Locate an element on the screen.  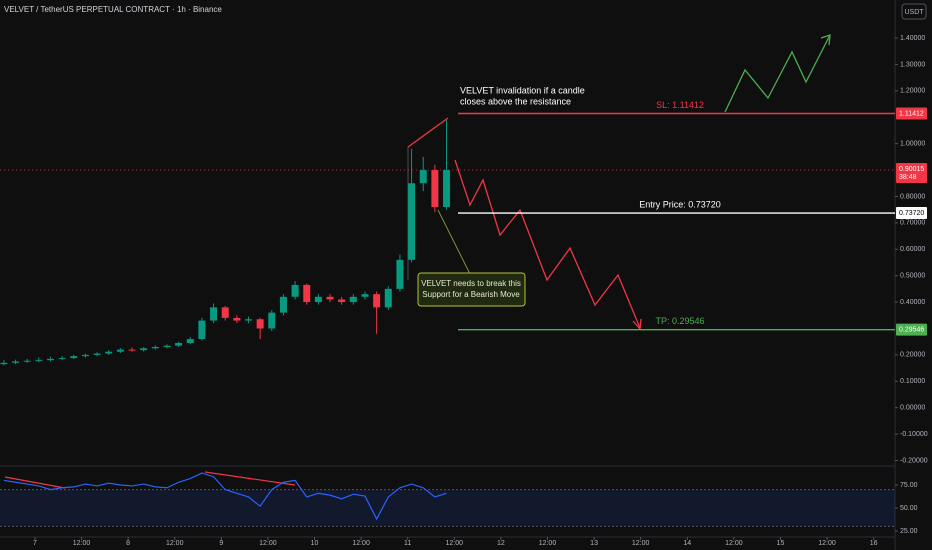
callout-text: Support for a Bearish Move is located at coordinates (471, 294).